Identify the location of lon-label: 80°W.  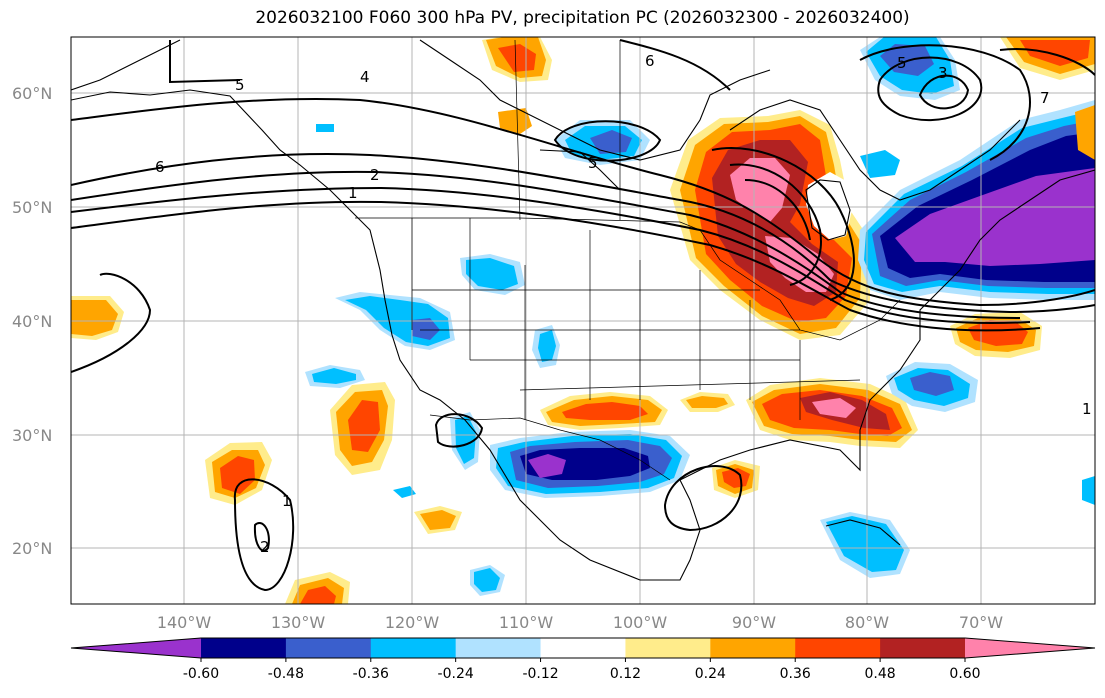
(867, 622).